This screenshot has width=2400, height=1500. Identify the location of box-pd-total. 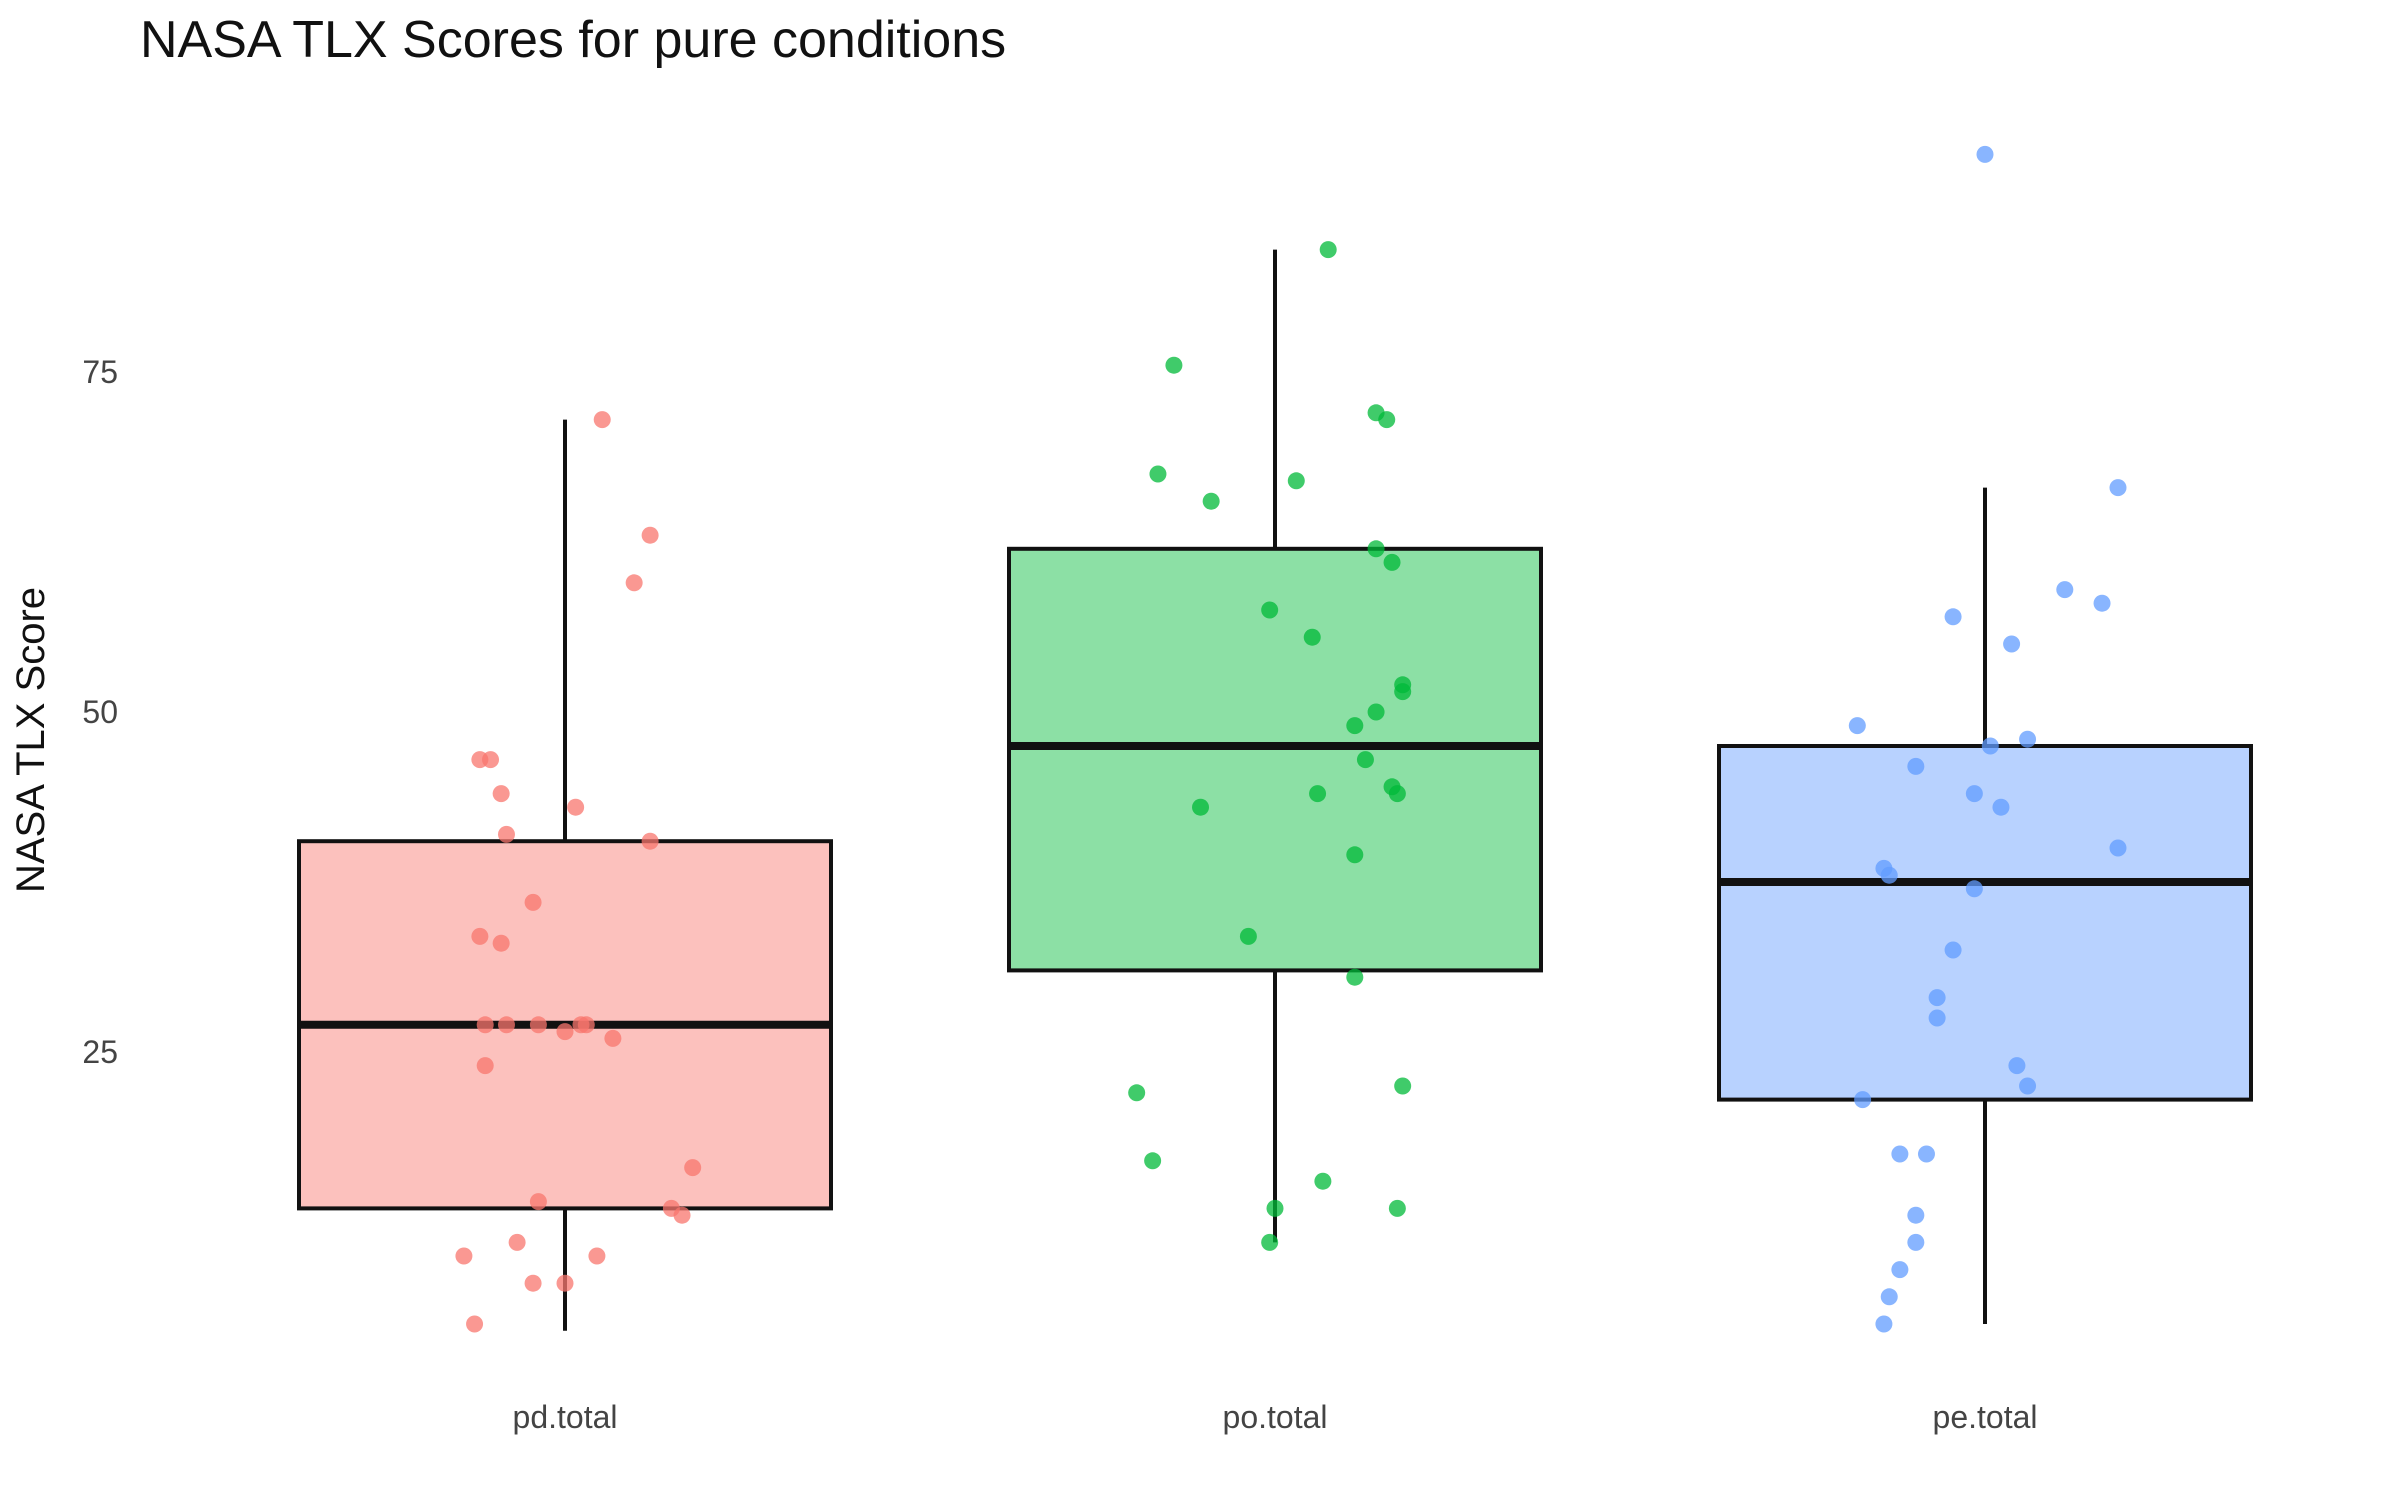
(565, 875).